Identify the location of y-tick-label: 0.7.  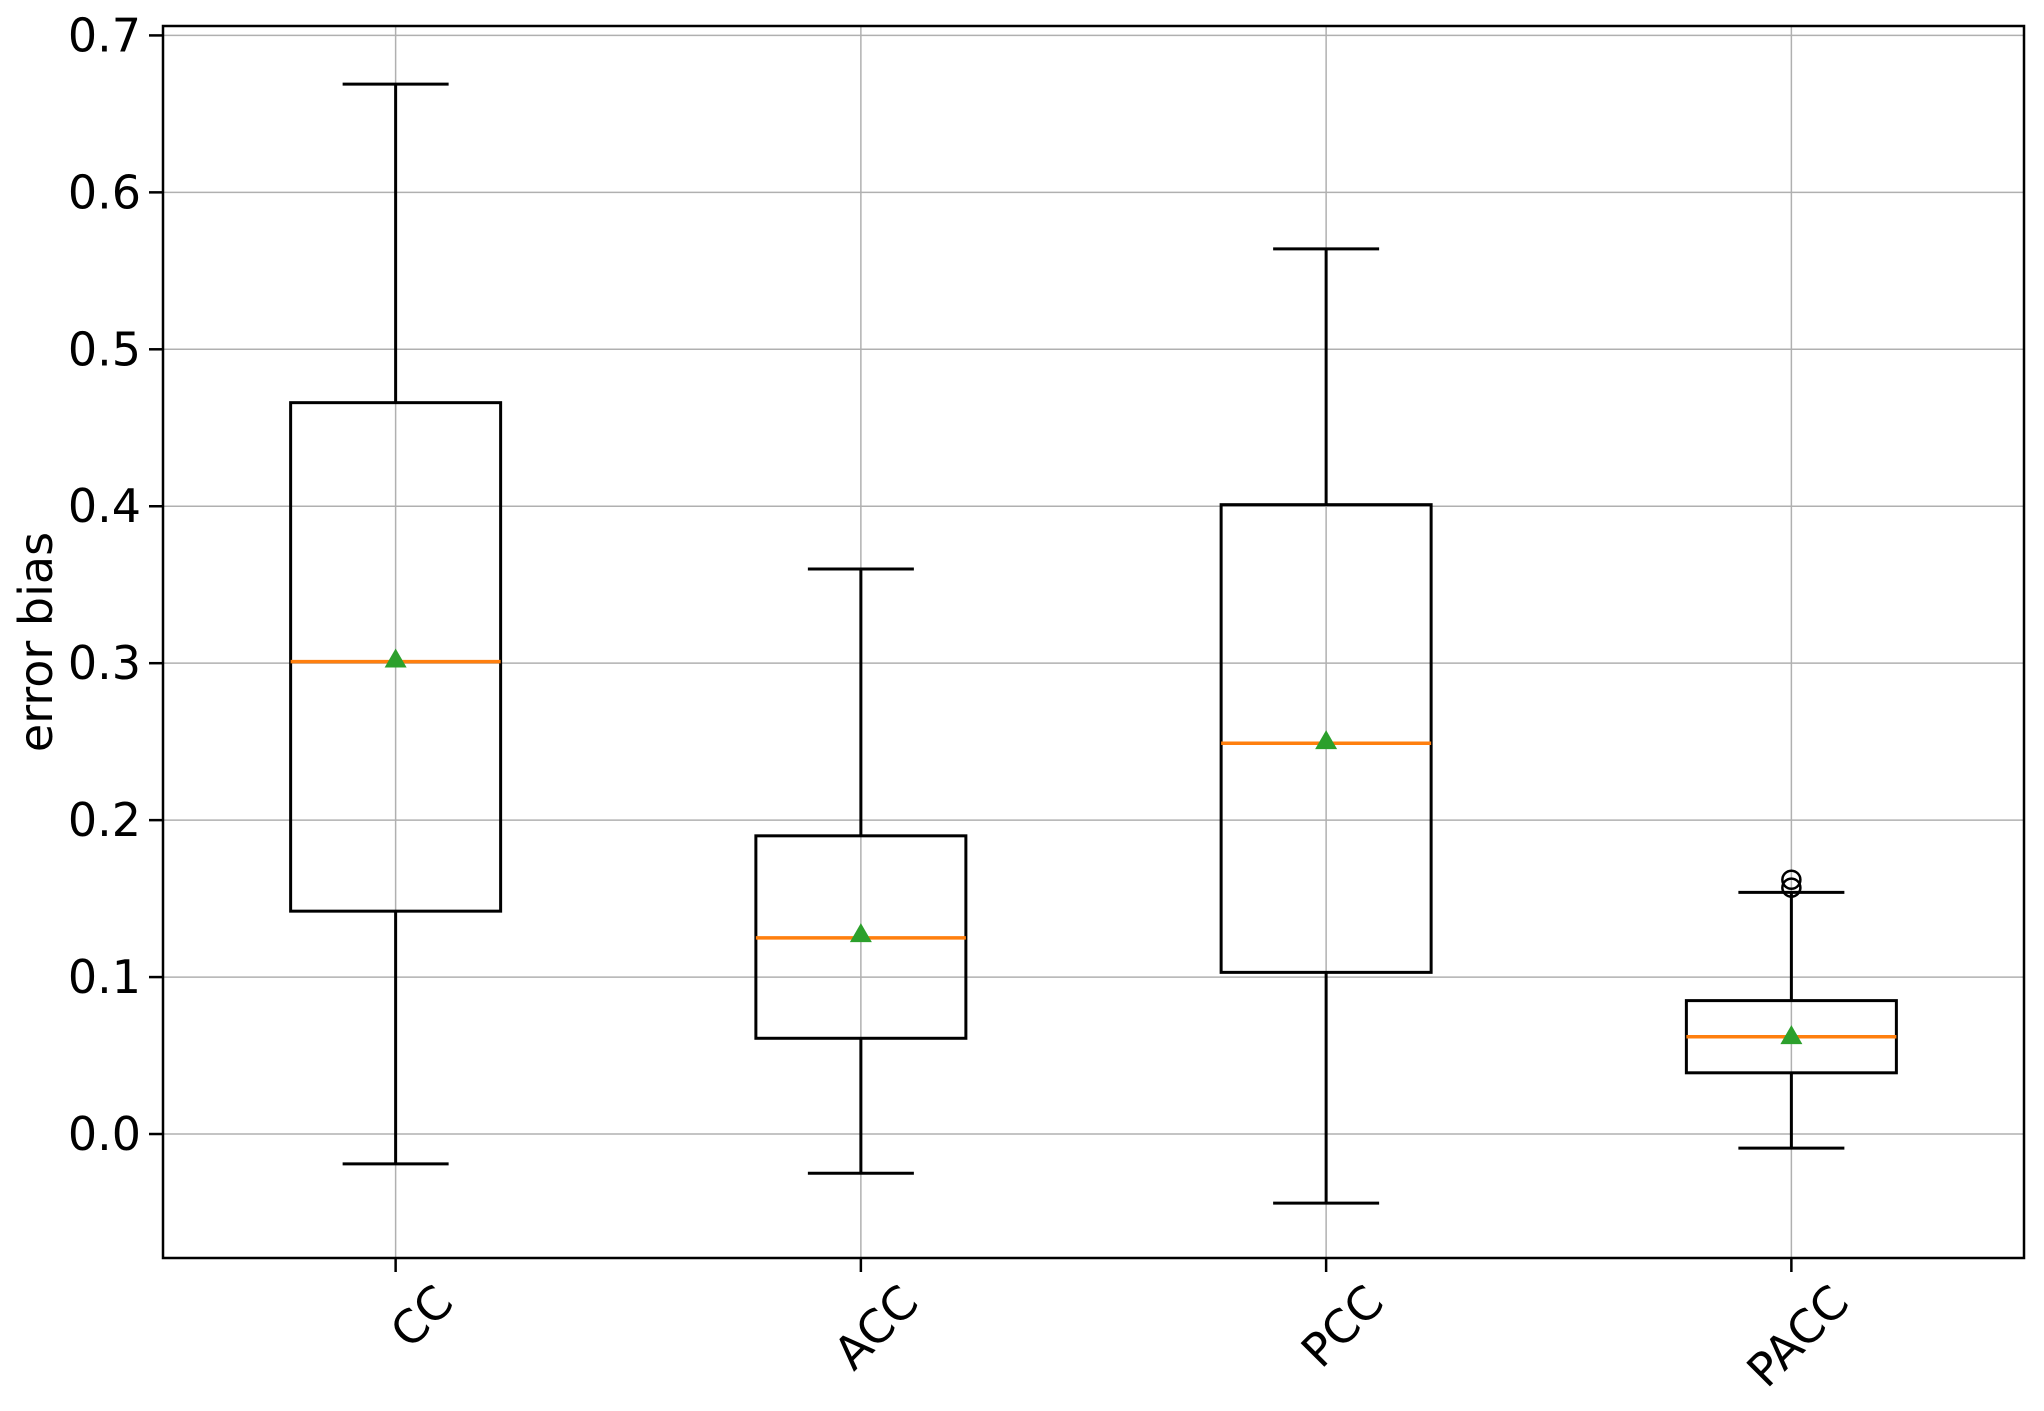
(104, 35).